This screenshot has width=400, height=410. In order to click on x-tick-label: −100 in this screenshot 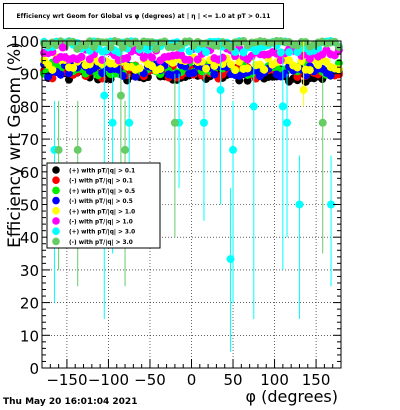, I will do `click(108, 380)`.